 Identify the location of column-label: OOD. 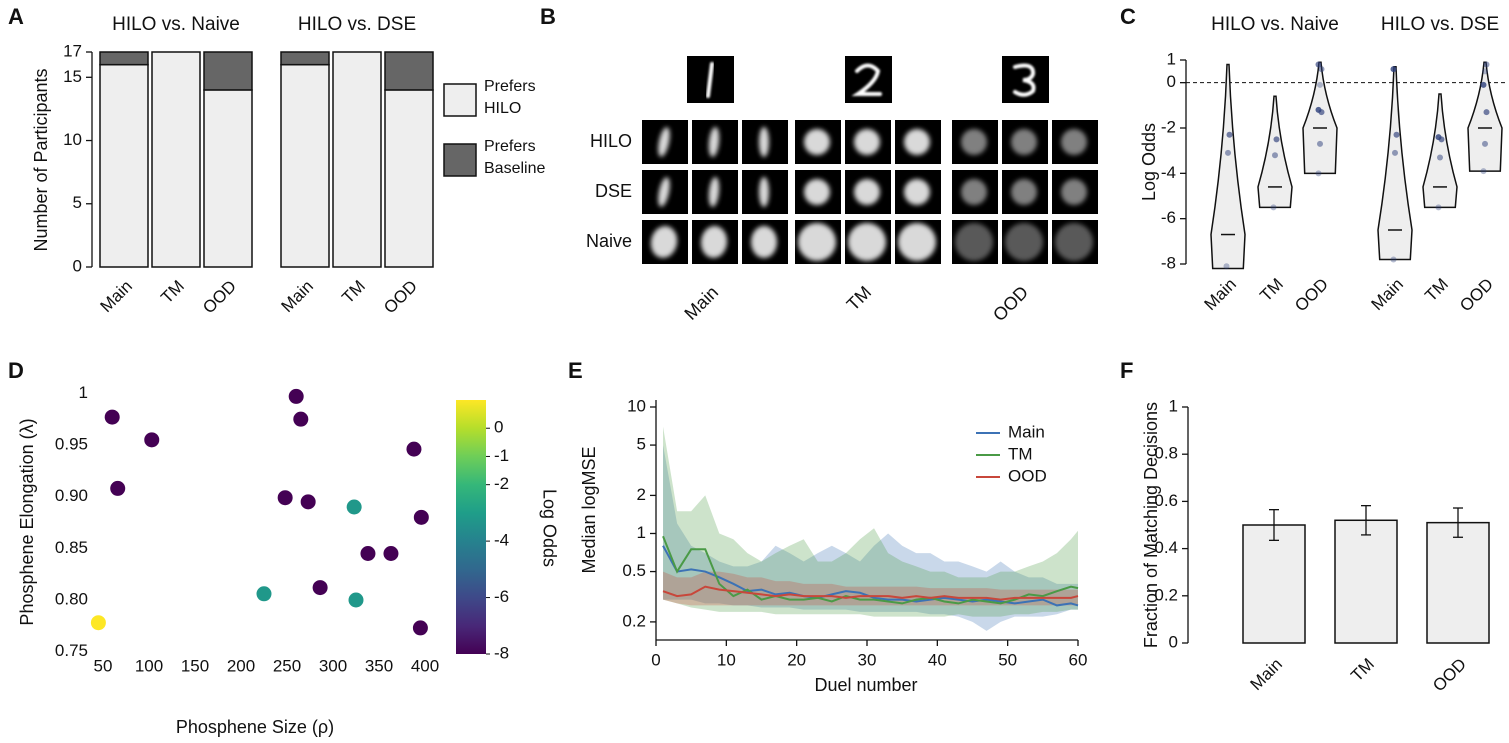
(1010, 303).